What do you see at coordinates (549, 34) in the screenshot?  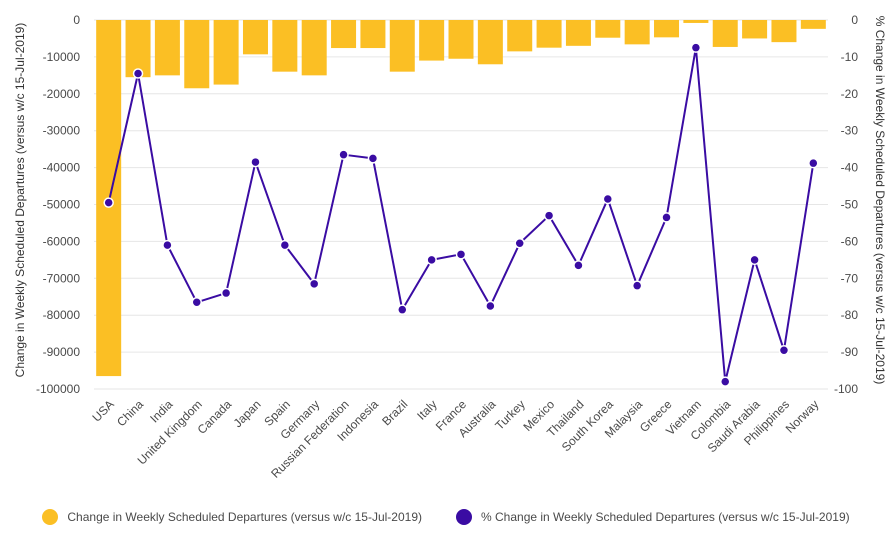 I see `bar-mexico` at bounding box center [549, 34].